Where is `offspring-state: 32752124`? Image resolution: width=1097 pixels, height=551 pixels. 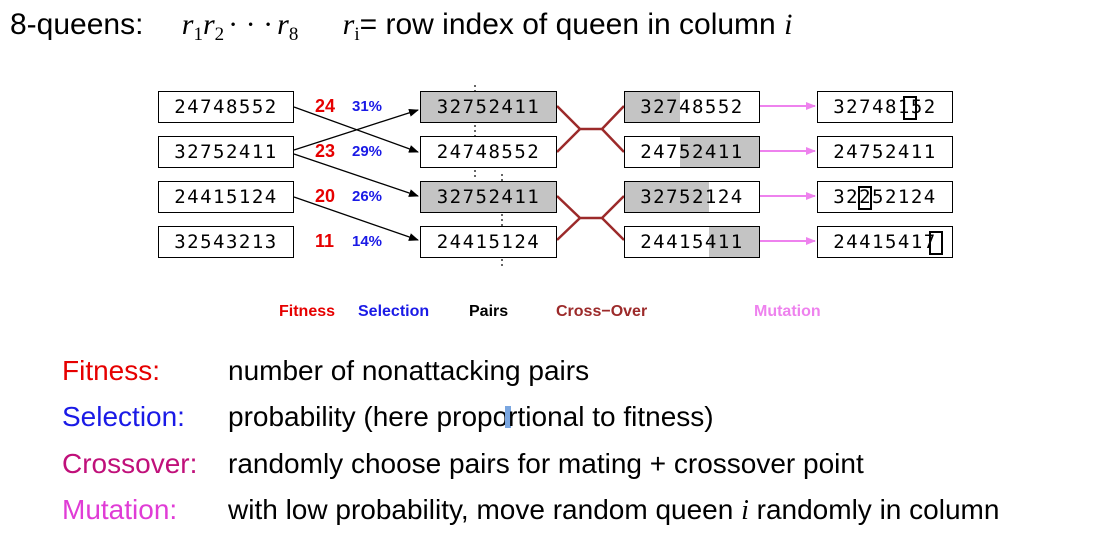
offspring-state: 32752124 is located at coordinates (692, 197).